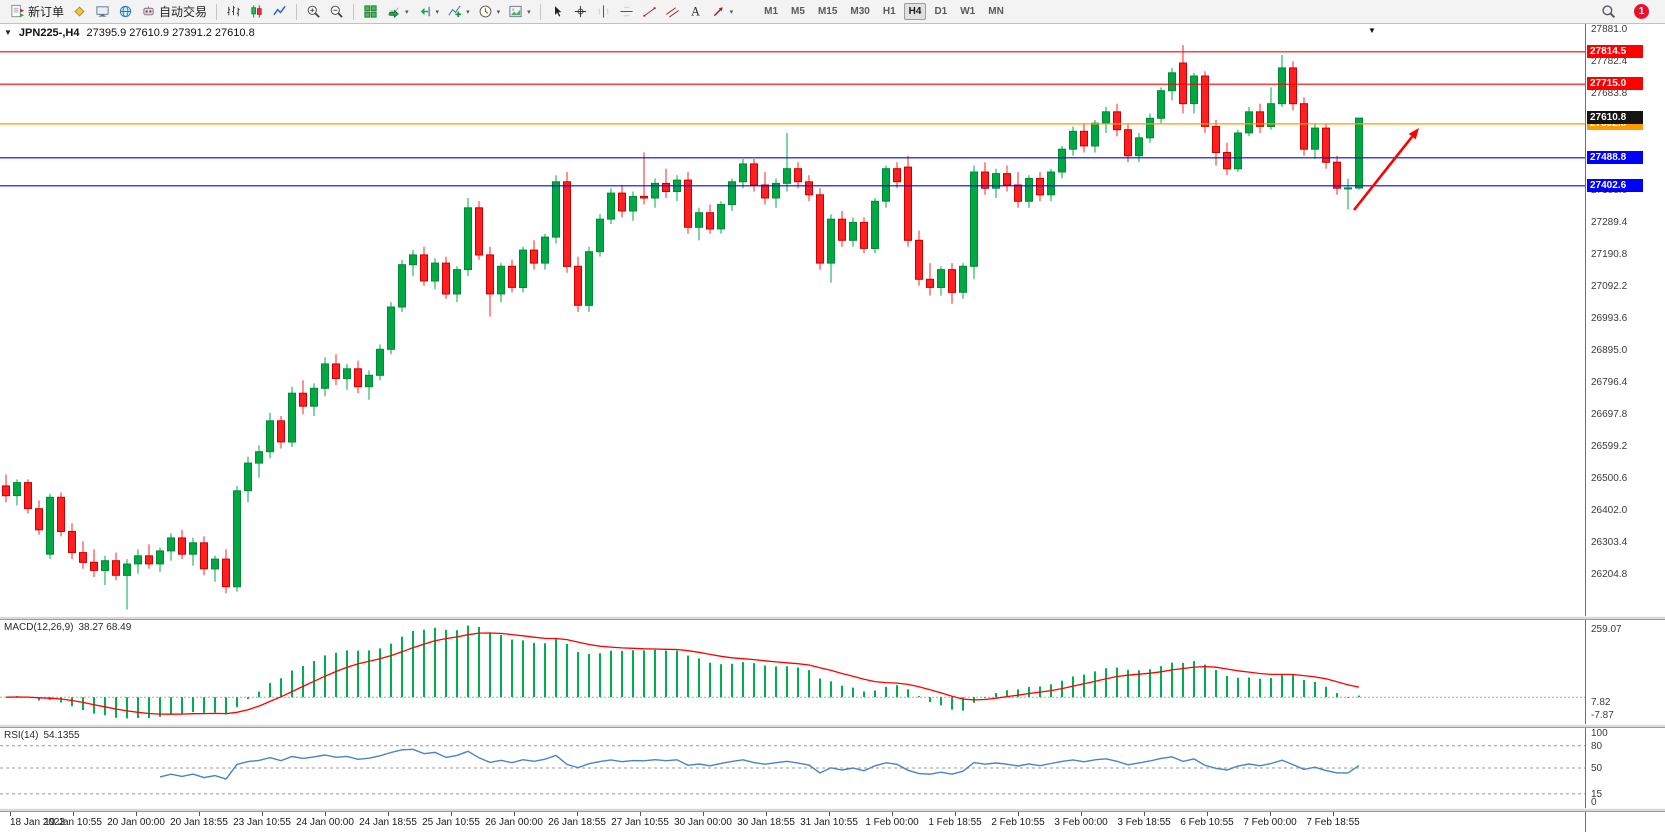  I want to click on tf-m30: M30, so click(859, 11).